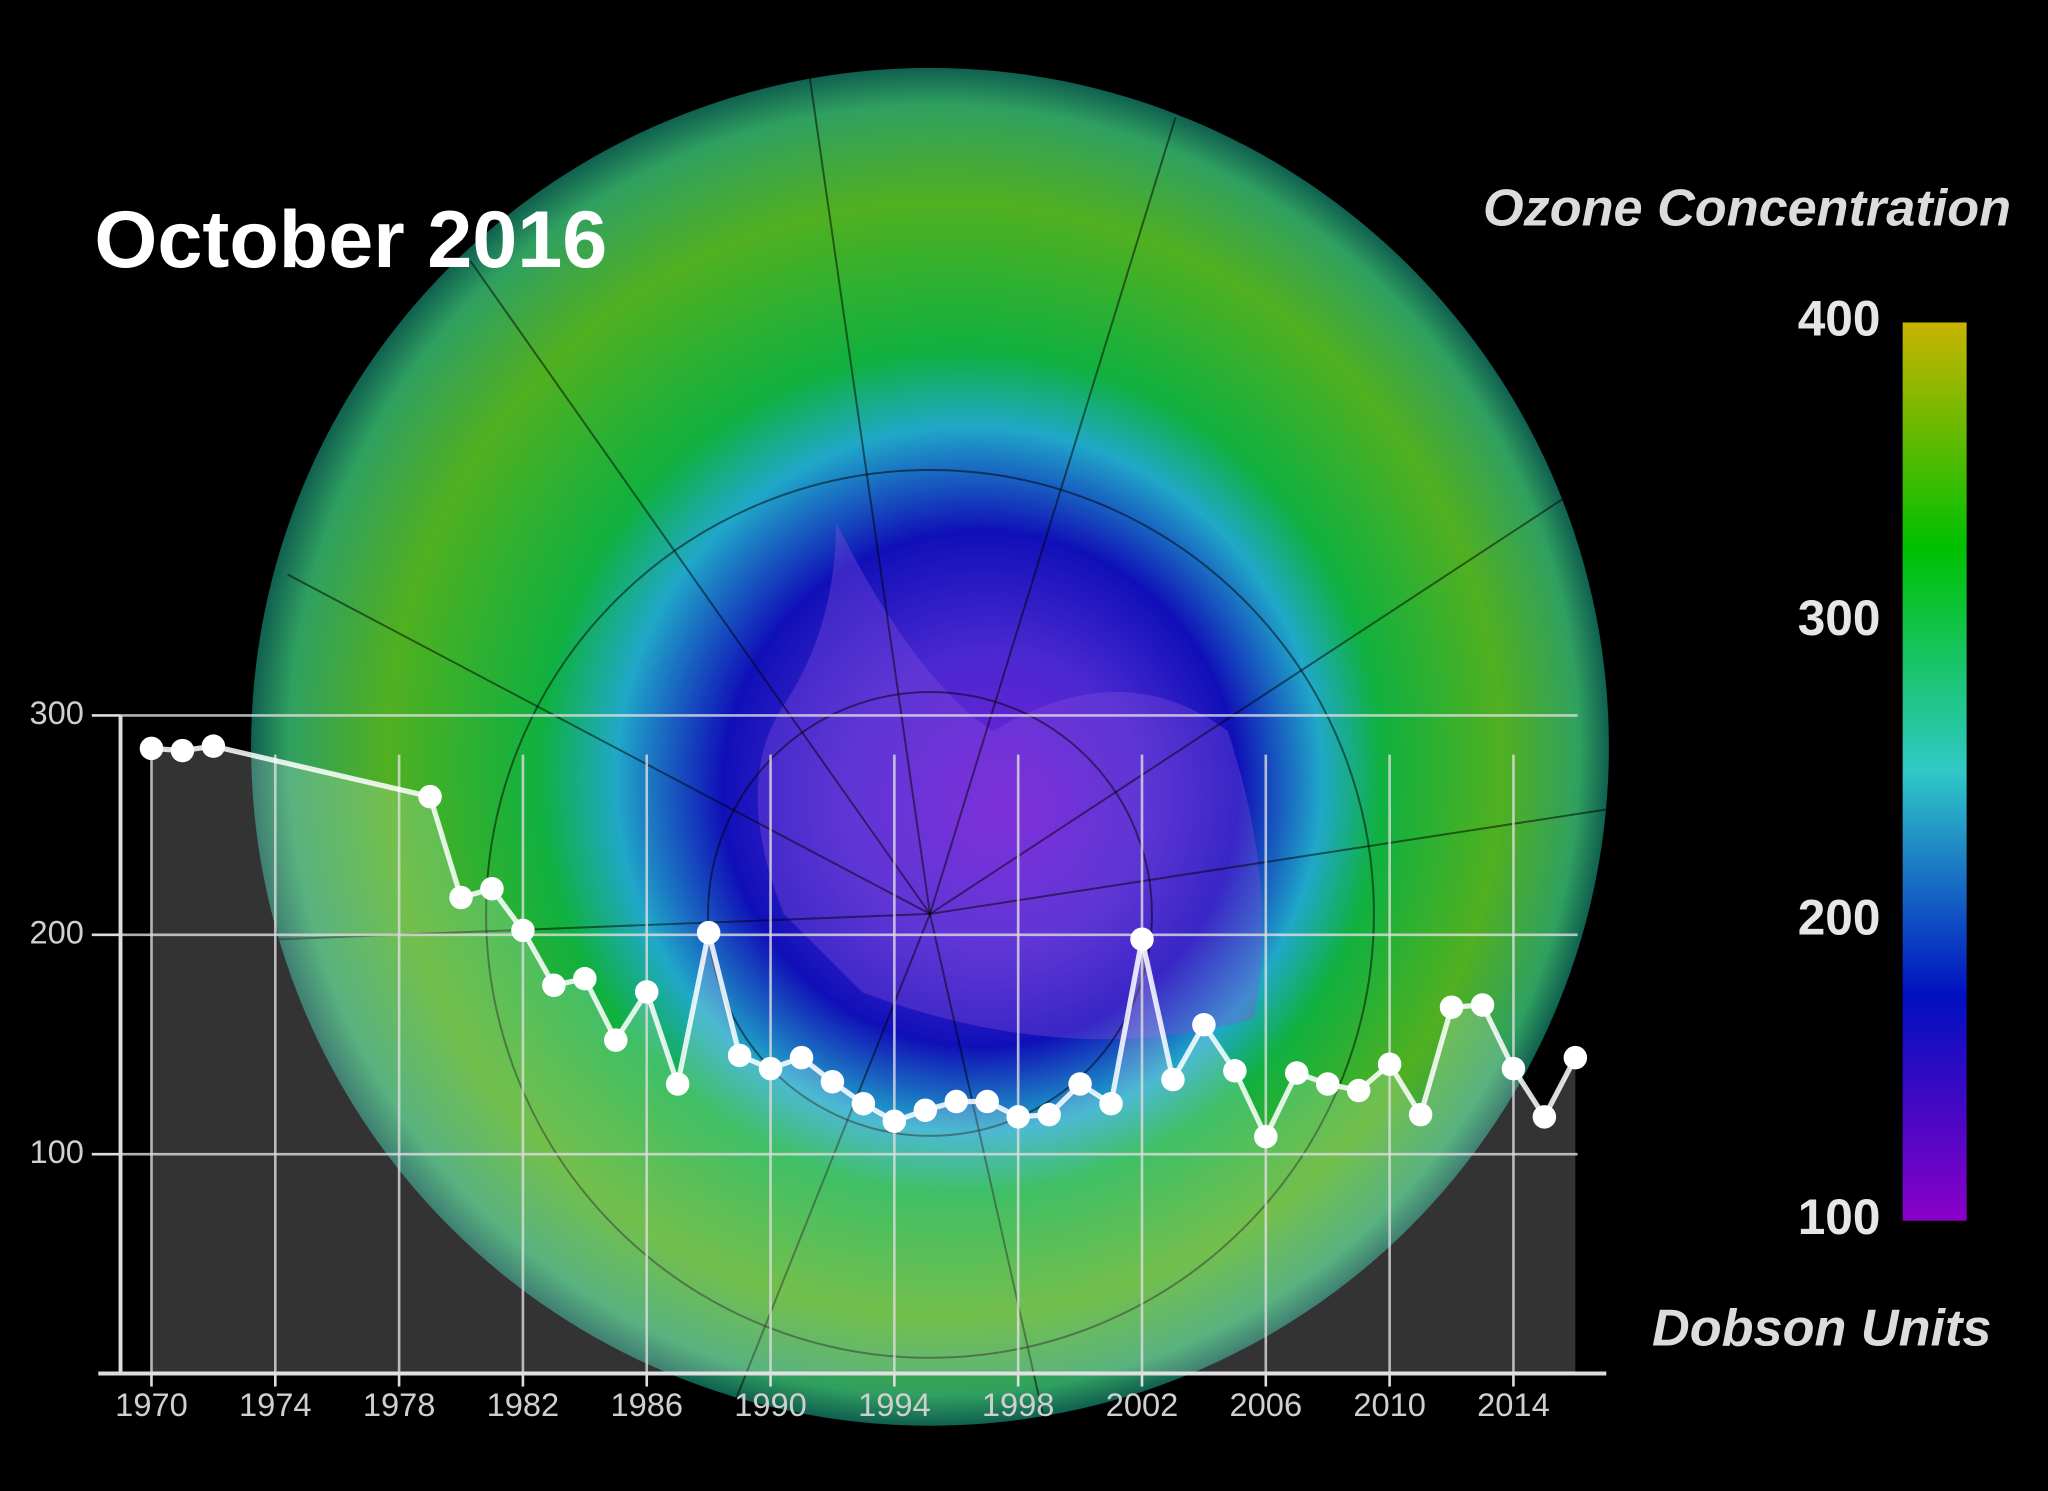 The image size is (2048, 1491). I want to click on colorbar-tick-label: 400, so click(1839, 319).